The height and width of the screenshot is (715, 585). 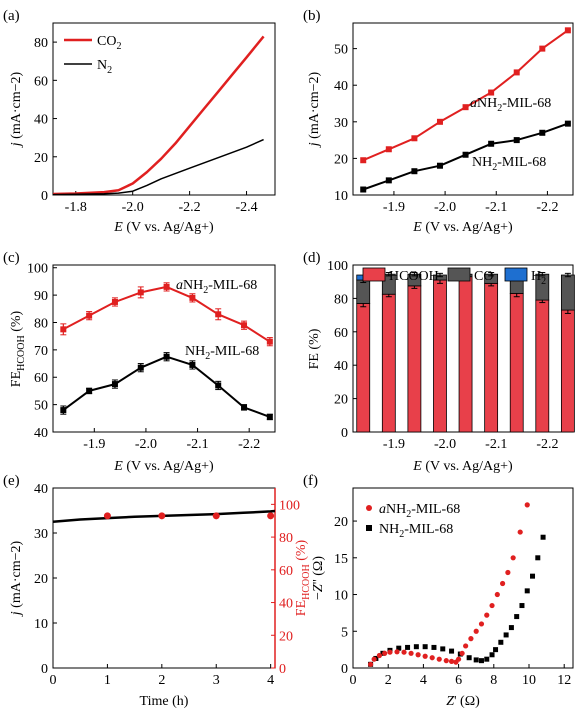 I want to click on x-tick-label: 2, so click(x=161, y=680).